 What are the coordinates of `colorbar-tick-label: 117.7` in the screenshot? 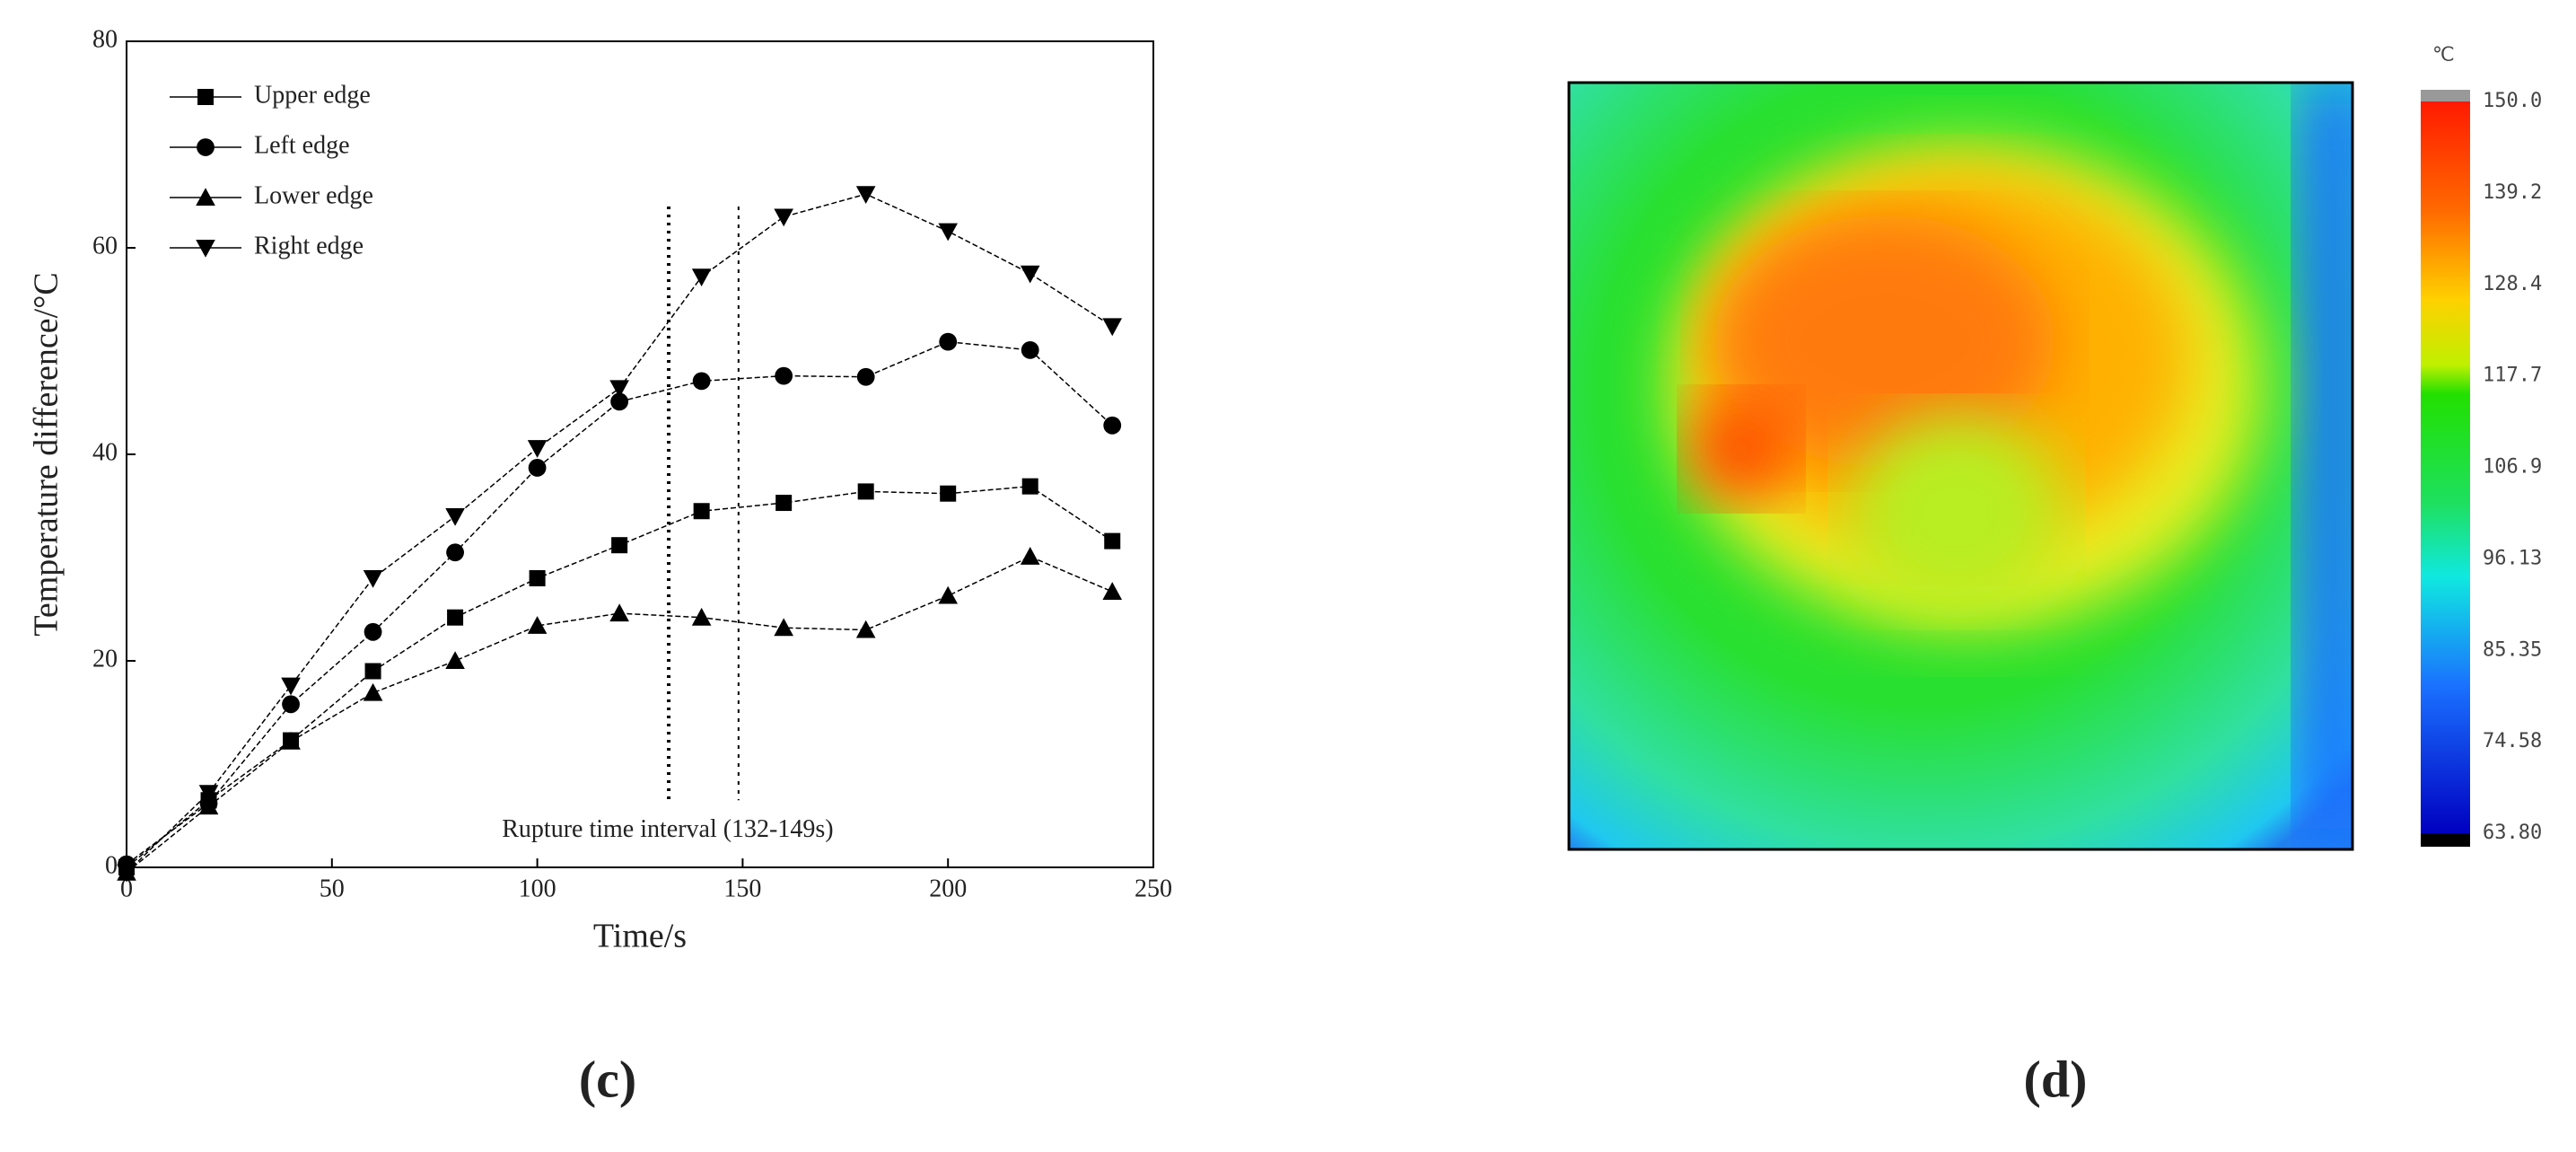 It's located at (2512, 375).